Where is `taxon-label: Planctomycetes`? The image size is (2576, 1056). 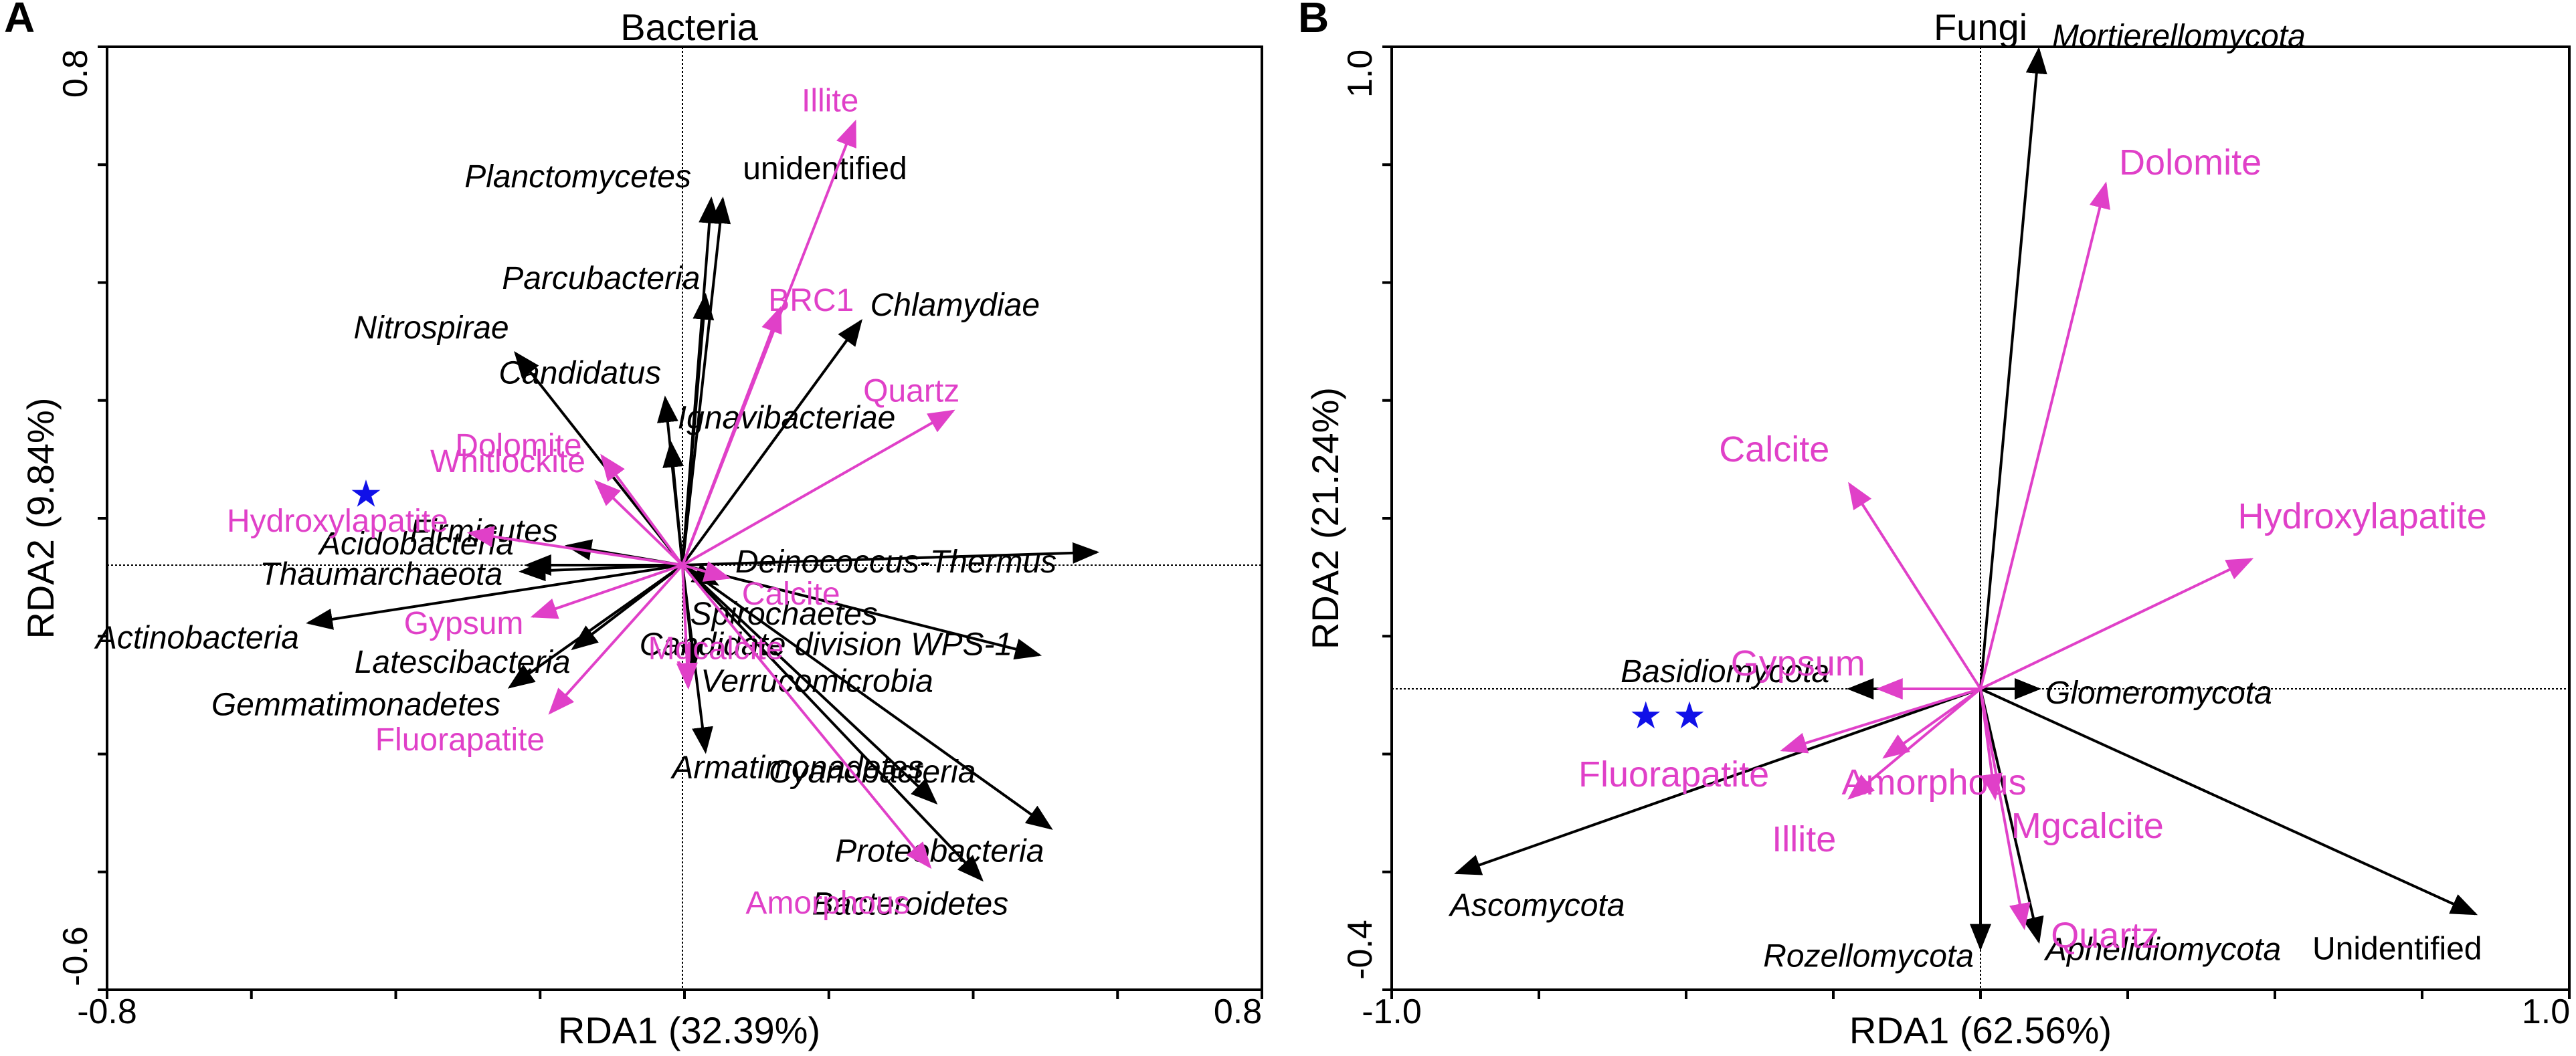 taxon-label: Planctomycetes is located at coordinates (577, 177).